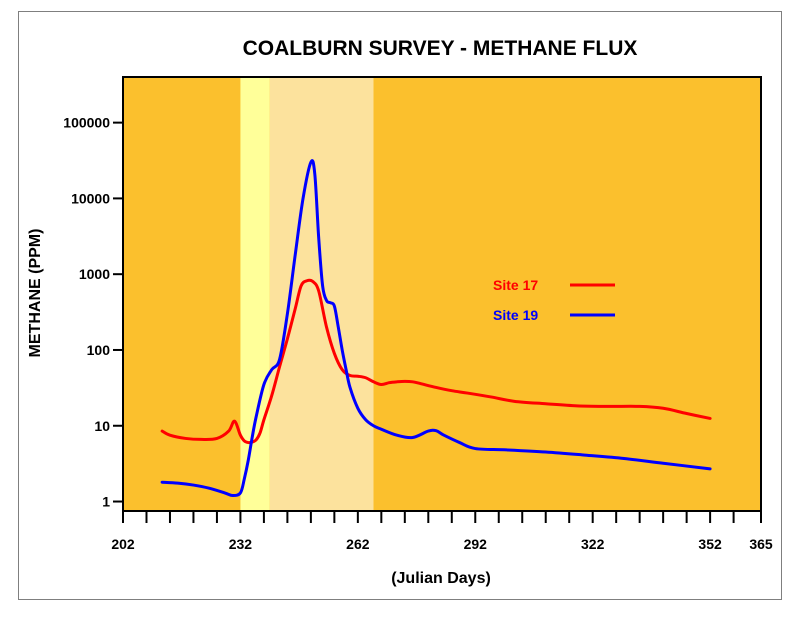 The height and width of the screenshot is (618, 800). What do you see at coordinates (515, 315) in the screenshot?
I see `legend-label-site-19: Site 19` at bounding box center [515, 315].